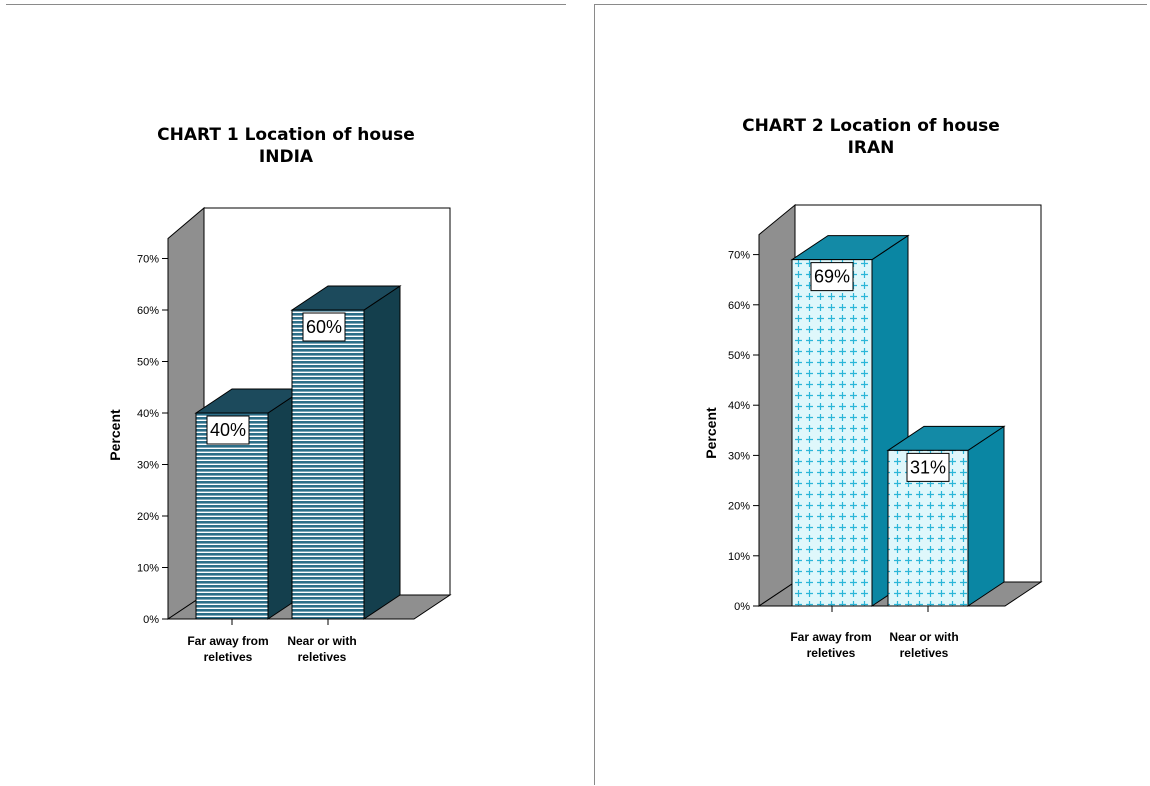 The image size is (1150, 786). What do you see at coordinates (871, 137) in the screenshot?
I see `chart-title-iran: CHART 2 Location of house IRAN` at bounding box center [871, 137].